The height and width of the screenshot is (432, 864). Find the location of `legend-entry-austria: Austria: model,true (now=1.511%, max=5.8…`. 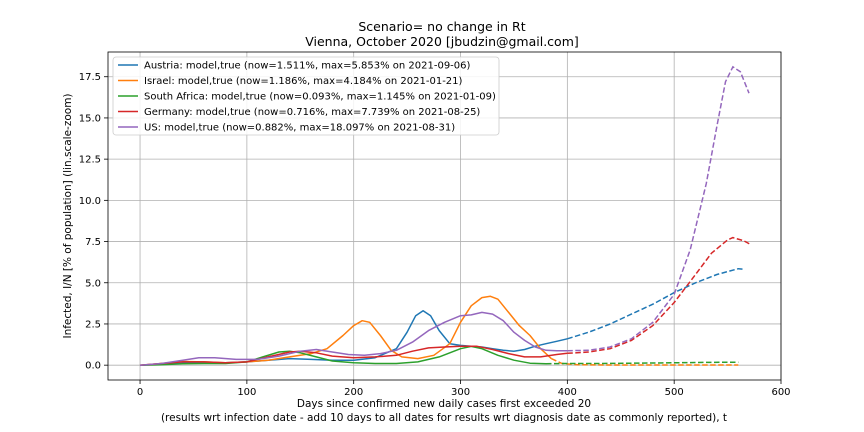

legend-entry-austria: Austria: model,true (now=1.511%, max=5.8… is located at coordinates (307, 66).